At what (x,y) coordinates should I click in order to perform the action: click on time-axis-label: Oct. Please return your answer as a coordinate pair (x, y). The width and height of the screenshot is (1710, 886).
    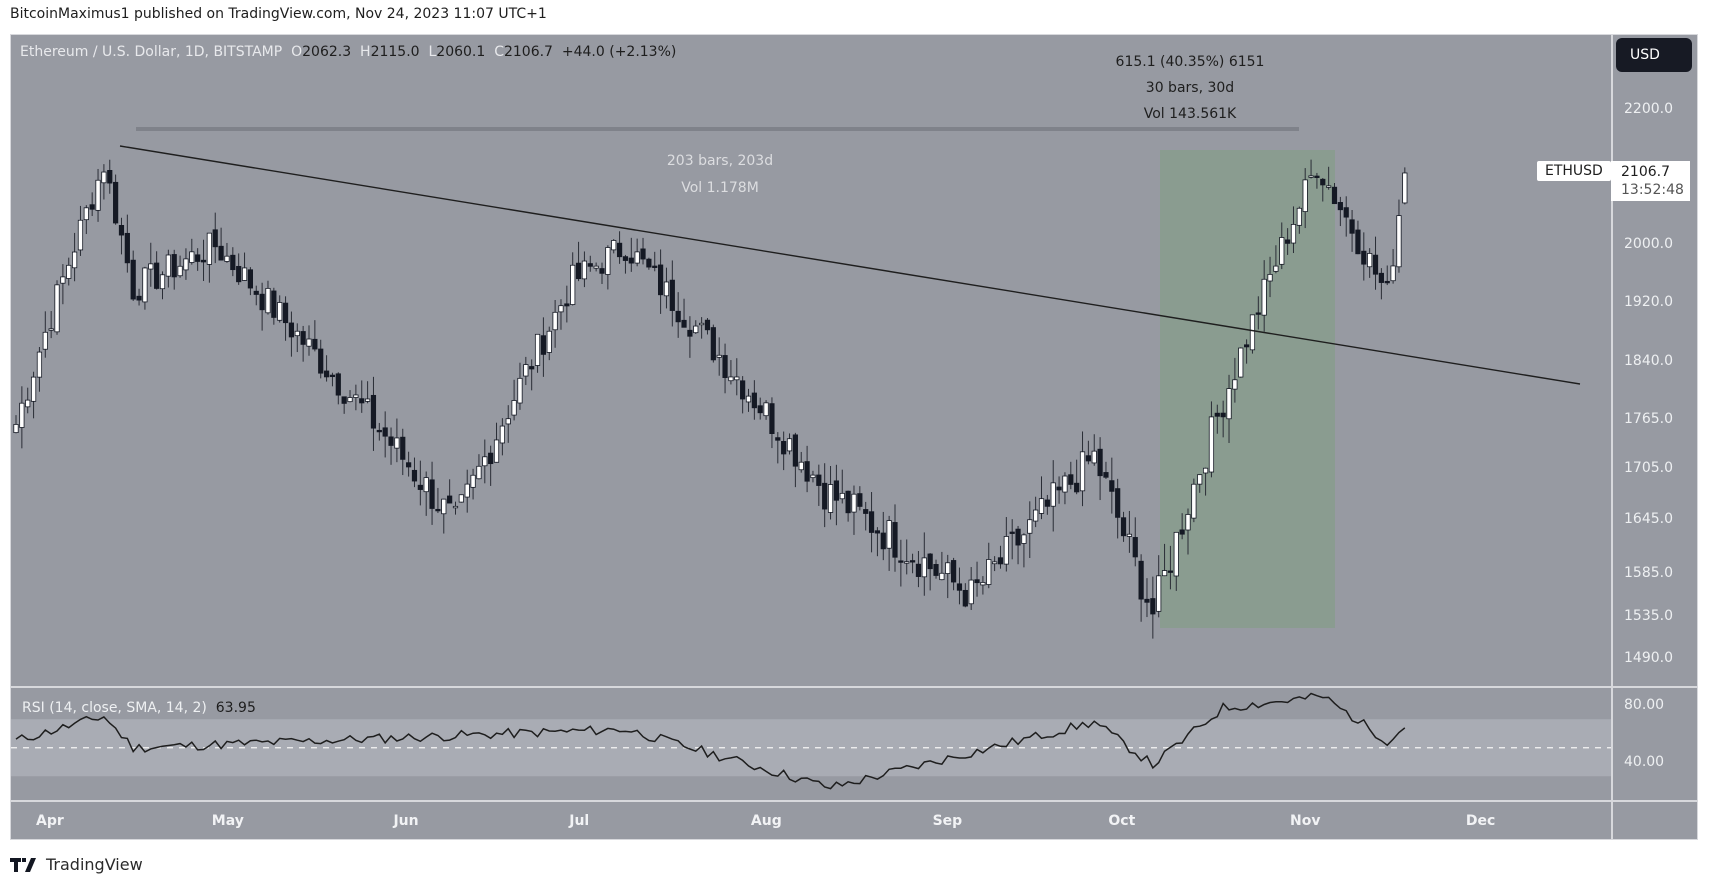
    Looking at the image, I should click on (1122, 821).